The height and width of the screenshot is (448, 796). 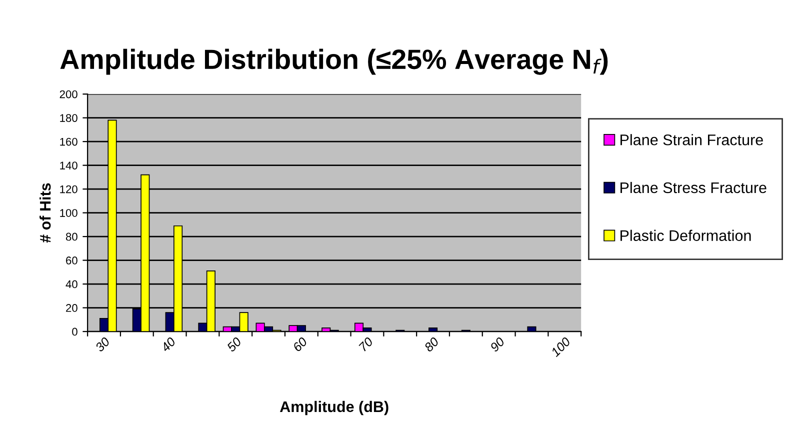 What do you see at coordinates (334, 61) in the screenshot?
I see `chart-title: Amplitude Distribution (≤25% Average N$_{f}$)` at bounding box center [334, 61].